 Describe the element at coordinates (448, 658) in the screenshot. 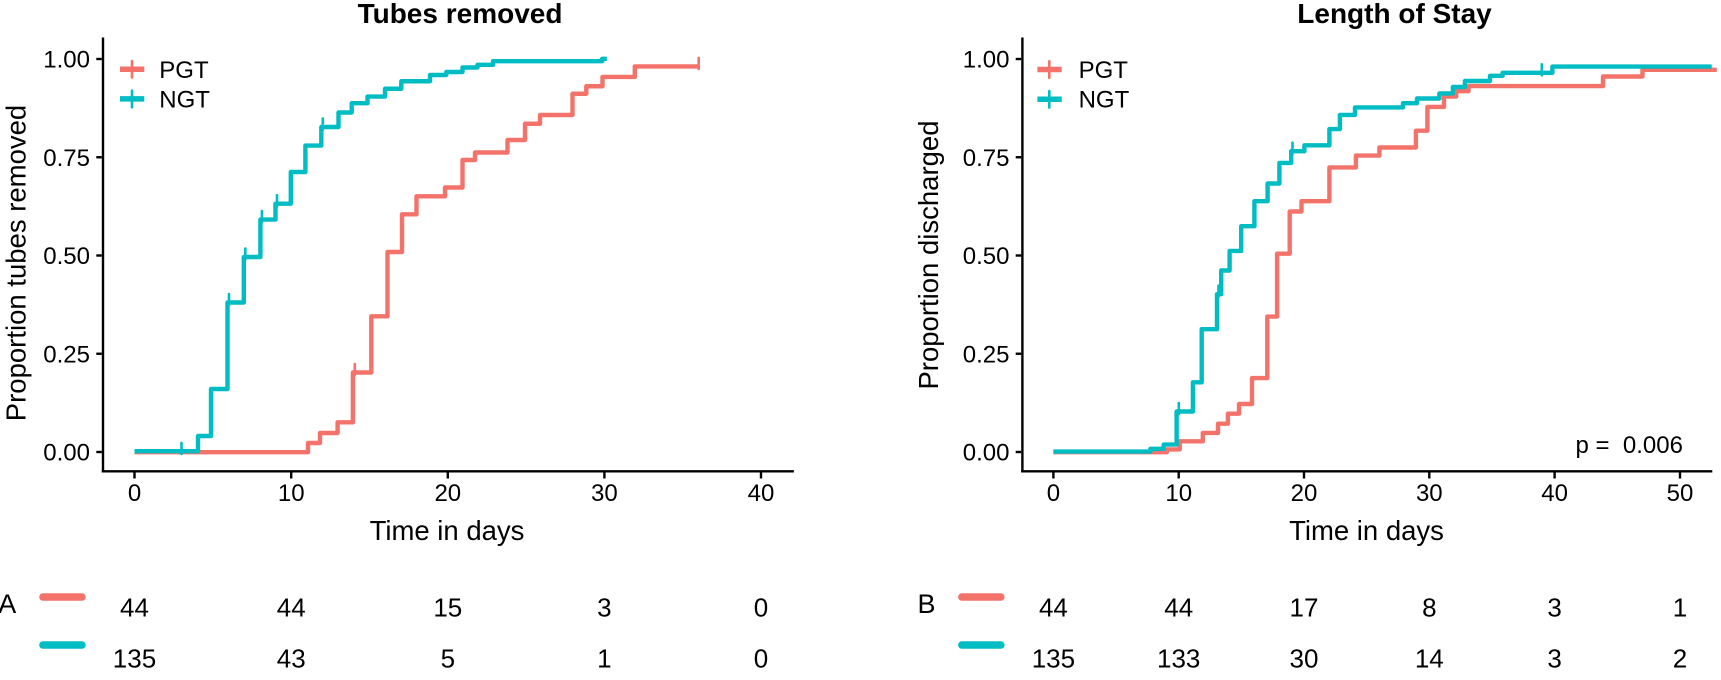

I see `svg-text: 5` at that location.